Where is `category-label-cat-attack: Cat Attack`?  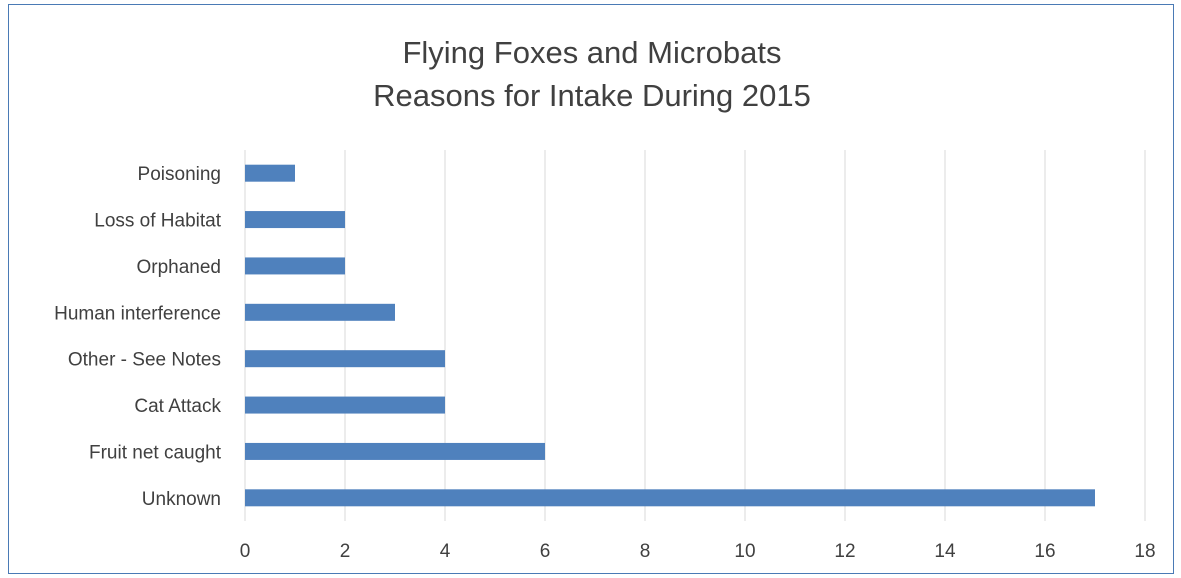 category-label-cat-attack: Cat Attack is located at coordinates (177, 406).